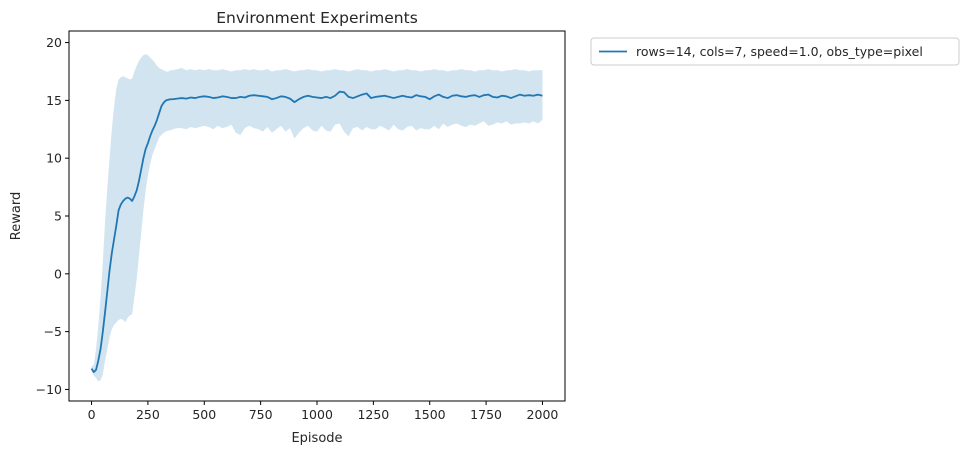  I want to click on x-tick-label: 1000, so click(317, 414).